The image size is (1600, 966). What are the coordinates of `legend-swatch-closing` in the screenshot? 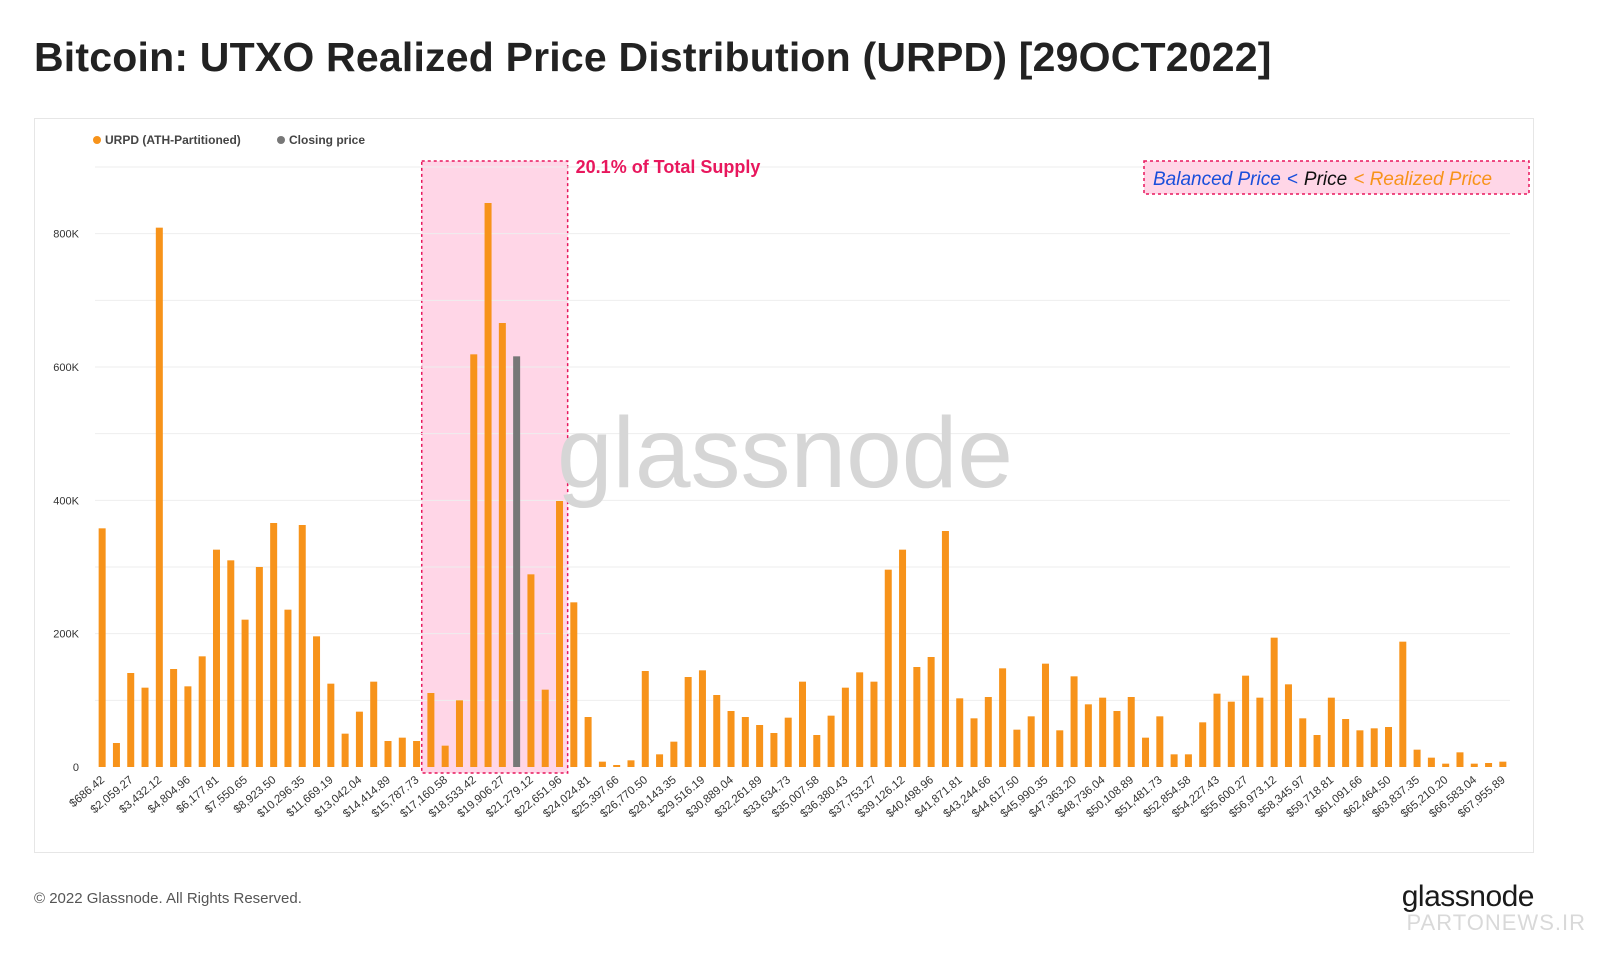 It's located at (281, 140).